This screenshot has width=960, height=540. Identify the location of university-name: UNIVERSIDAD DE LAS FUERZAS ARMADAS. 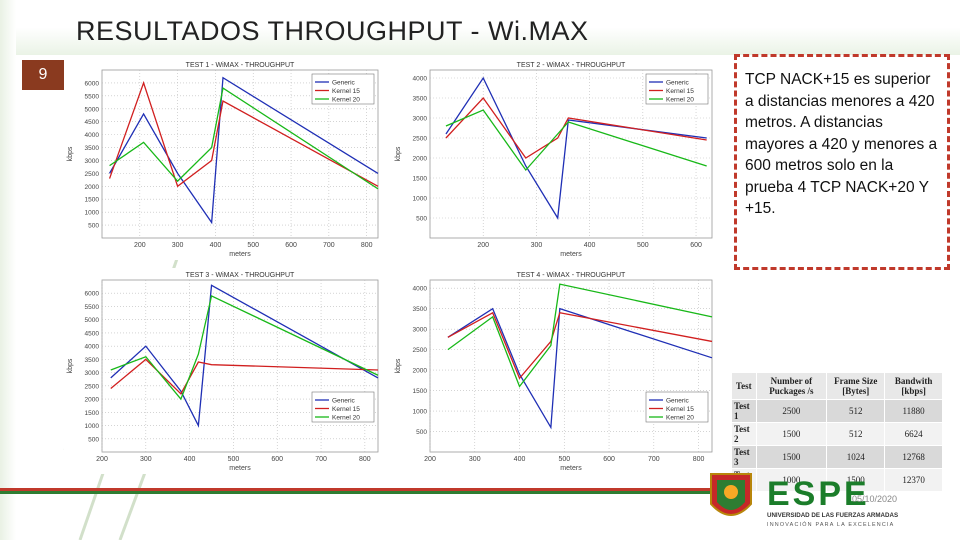
(832, 515).